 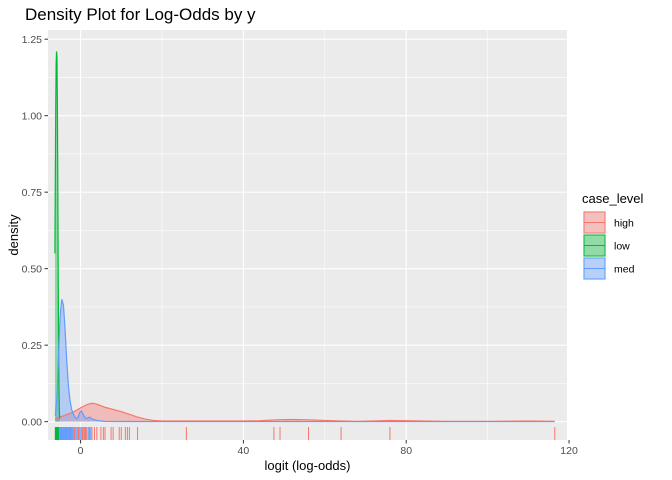 What do you see at coordinates (244, 451) in the screenshot?
I see `x-tick-label: 40` at bounding box center [244, 451].